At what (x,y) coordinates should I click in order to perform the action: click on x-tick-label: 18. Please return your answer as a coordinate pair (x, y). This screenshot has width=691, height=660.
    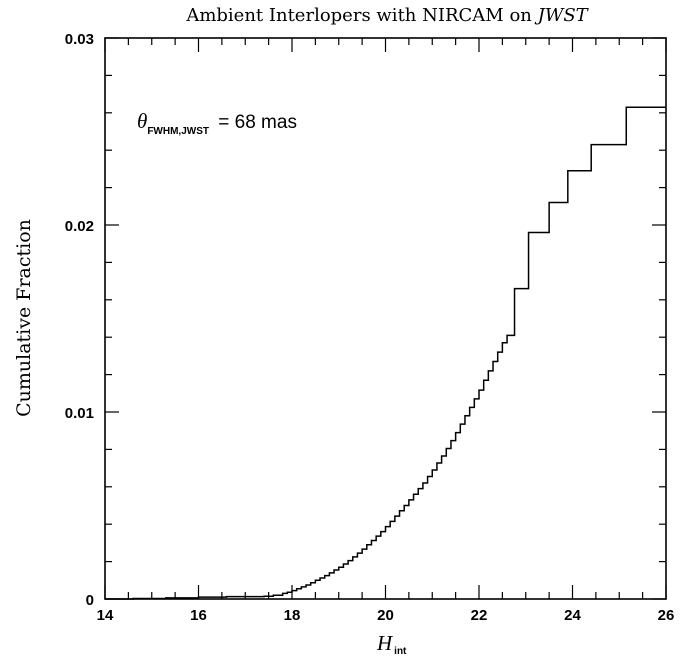
    Looking at the image, I should click on (292, 615).